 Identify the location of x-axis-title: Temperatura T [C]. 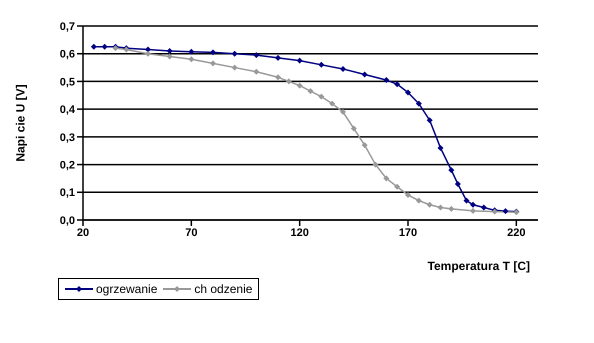
(479, 266).